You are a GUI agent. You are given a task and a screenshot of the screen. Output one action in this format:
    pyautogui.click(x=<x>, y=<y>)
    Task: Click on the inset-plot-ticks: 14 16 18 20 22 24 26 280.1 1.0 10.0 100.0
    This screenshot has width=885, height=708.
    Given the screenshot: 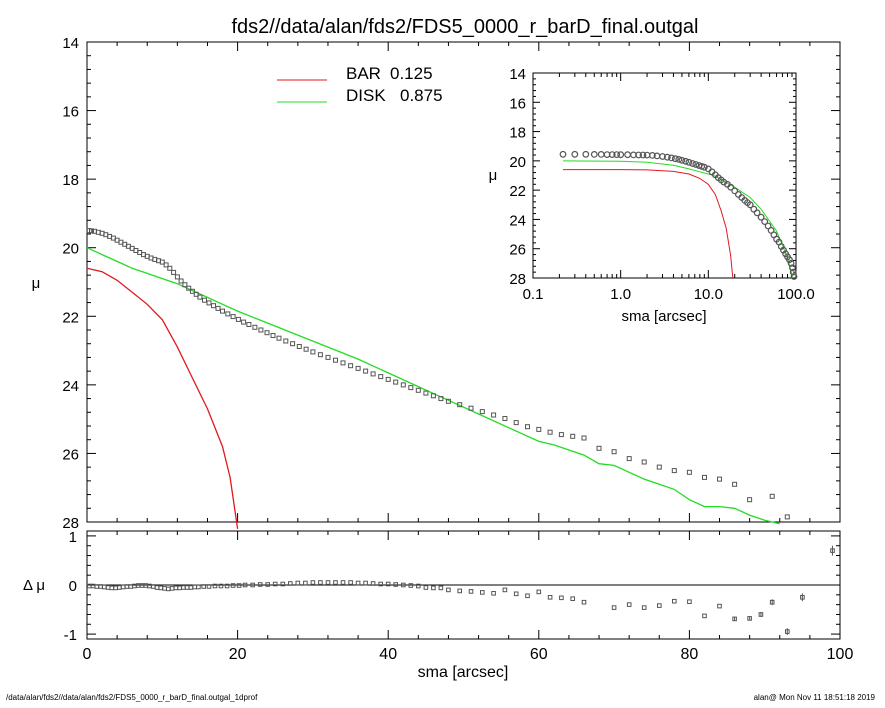 What is the action you would take?
    pyautogui.click(x=661, y=184)
    